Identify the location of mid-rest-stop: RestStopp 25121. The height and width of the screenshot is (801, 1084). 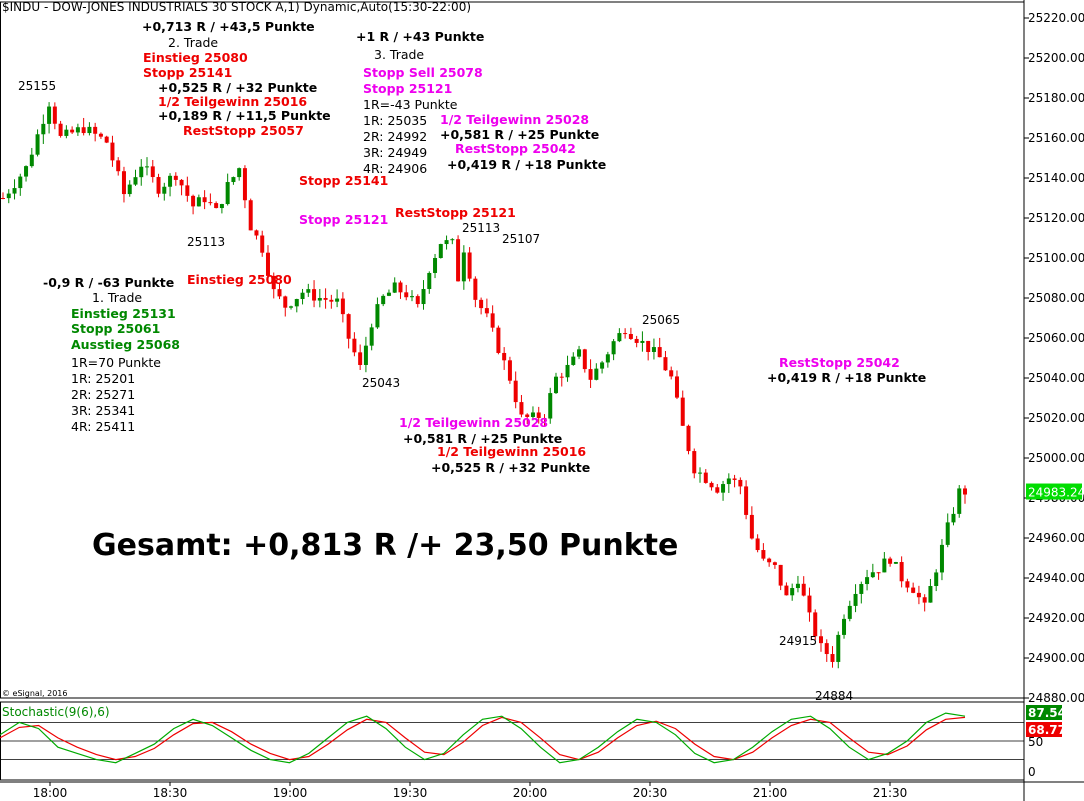
(455, 212).